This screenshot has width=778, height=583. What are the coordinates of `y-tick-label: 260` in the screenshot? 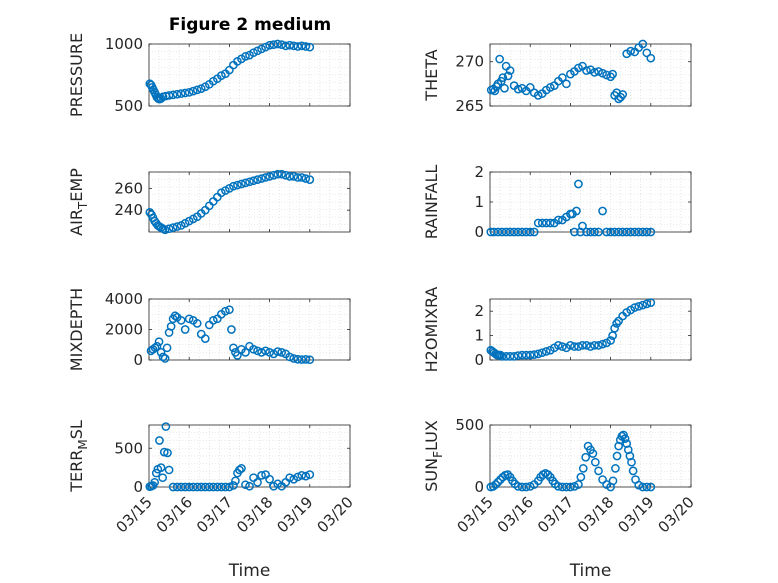 It's located at (128, 188).